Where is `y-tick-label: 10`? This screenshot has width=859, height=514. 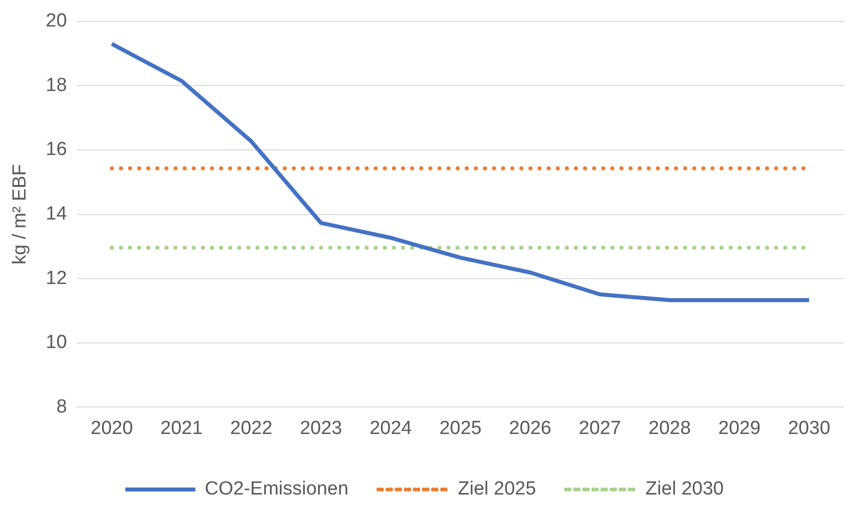
y-tick-label: 10 is located at coordinates (56, 343).